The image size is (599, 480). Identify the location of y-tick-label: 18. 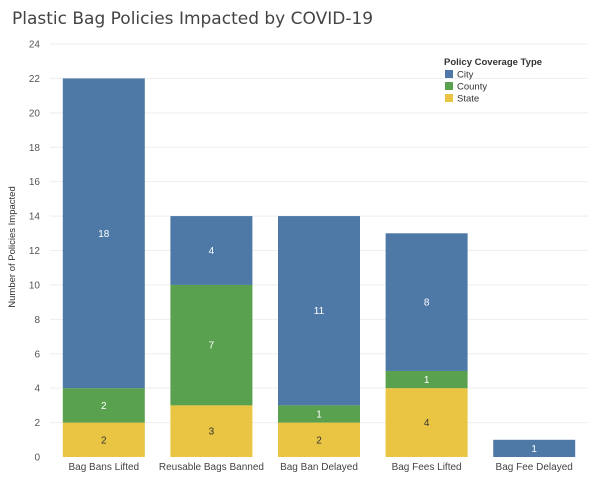
(35, 148).